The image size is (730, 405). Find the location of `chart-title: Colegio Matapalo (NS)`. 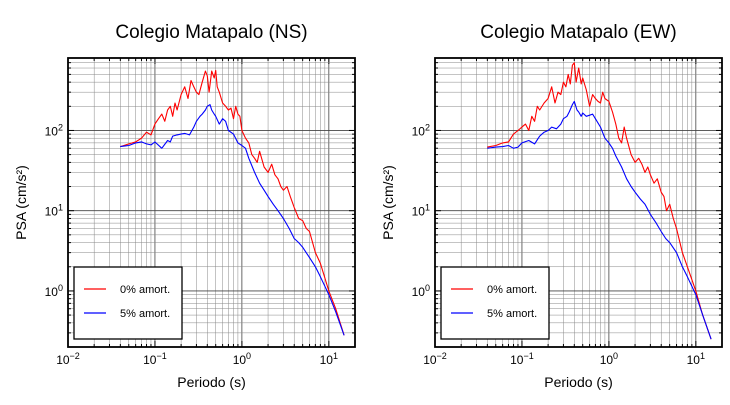

chart-title: Colegio Matapalo (NS) is located at coordinates (211, 32).